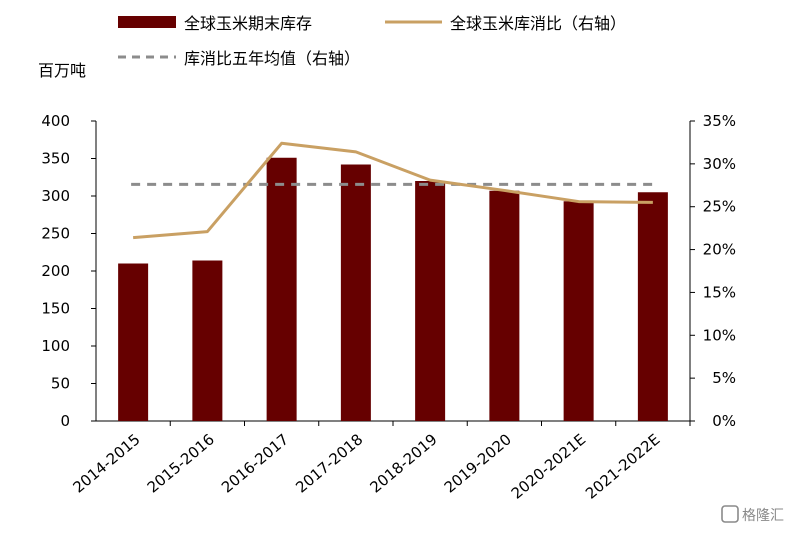  I want to click on y-right-tick-label-35%: 35%, so click(719, 121).